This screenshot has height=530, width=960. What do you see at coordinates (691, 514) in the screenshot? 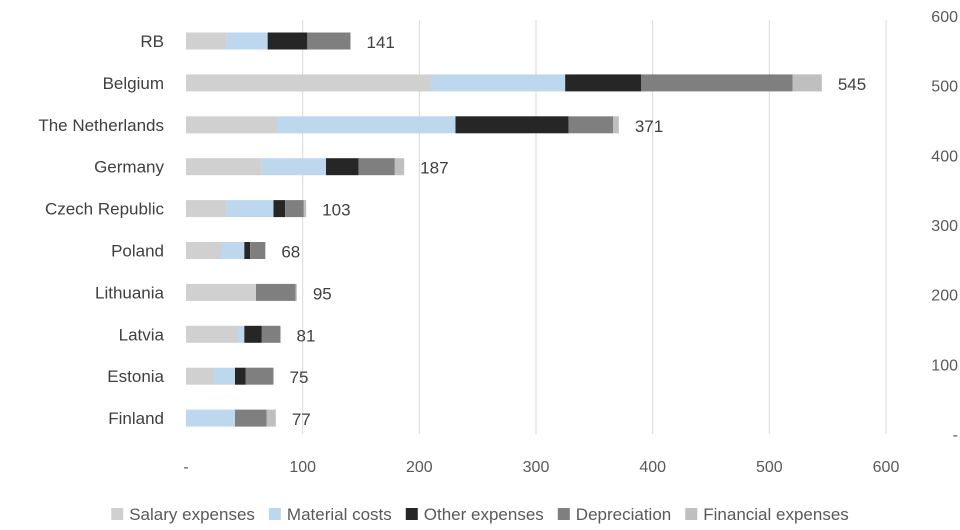
I see `legend-swatch-financial-expenses` at bounding box center [691, 514].